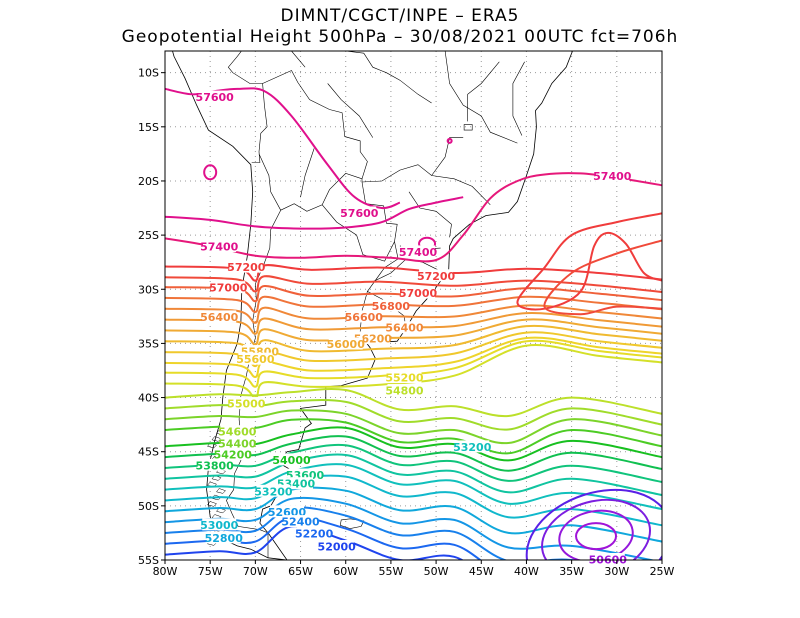  What do you see at coordinates (148, 398) in the screenshot?
I see `y-tick-label: 40S` at bounding box center [148, 398].